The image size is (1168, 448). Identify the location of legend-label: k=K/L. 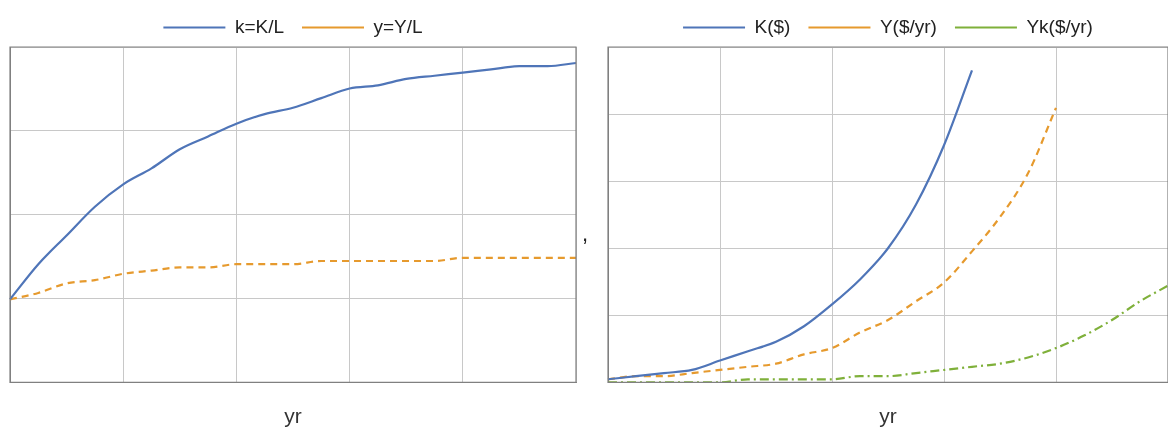
(259, 26).